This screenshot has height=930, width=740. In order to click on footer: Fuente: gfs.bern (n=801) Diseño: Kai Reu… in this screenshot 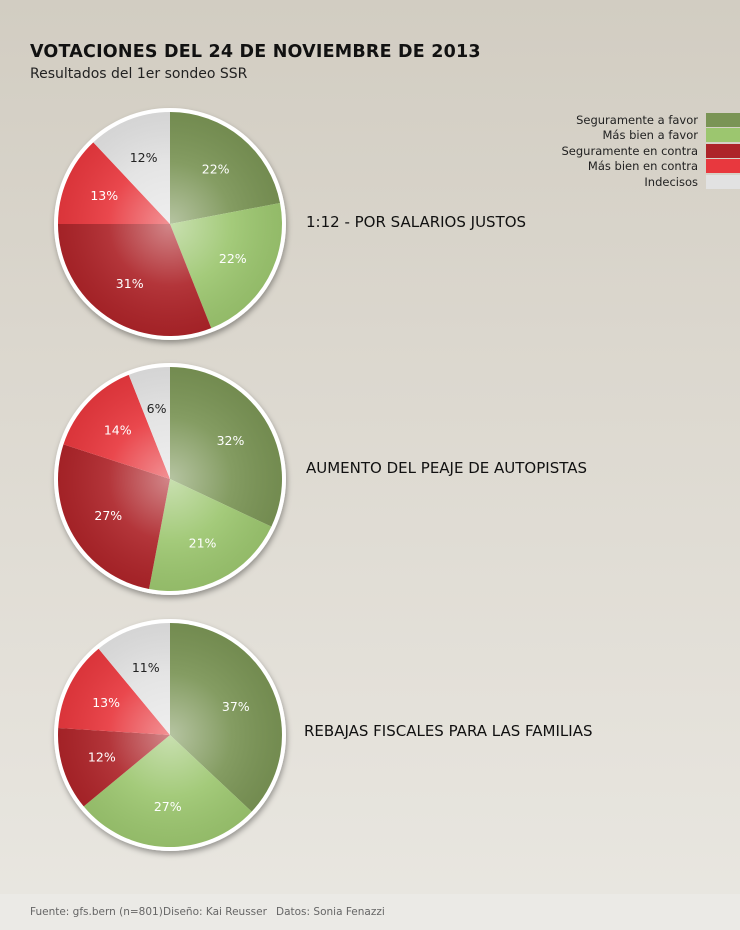, I will do `click(370, 912)`.